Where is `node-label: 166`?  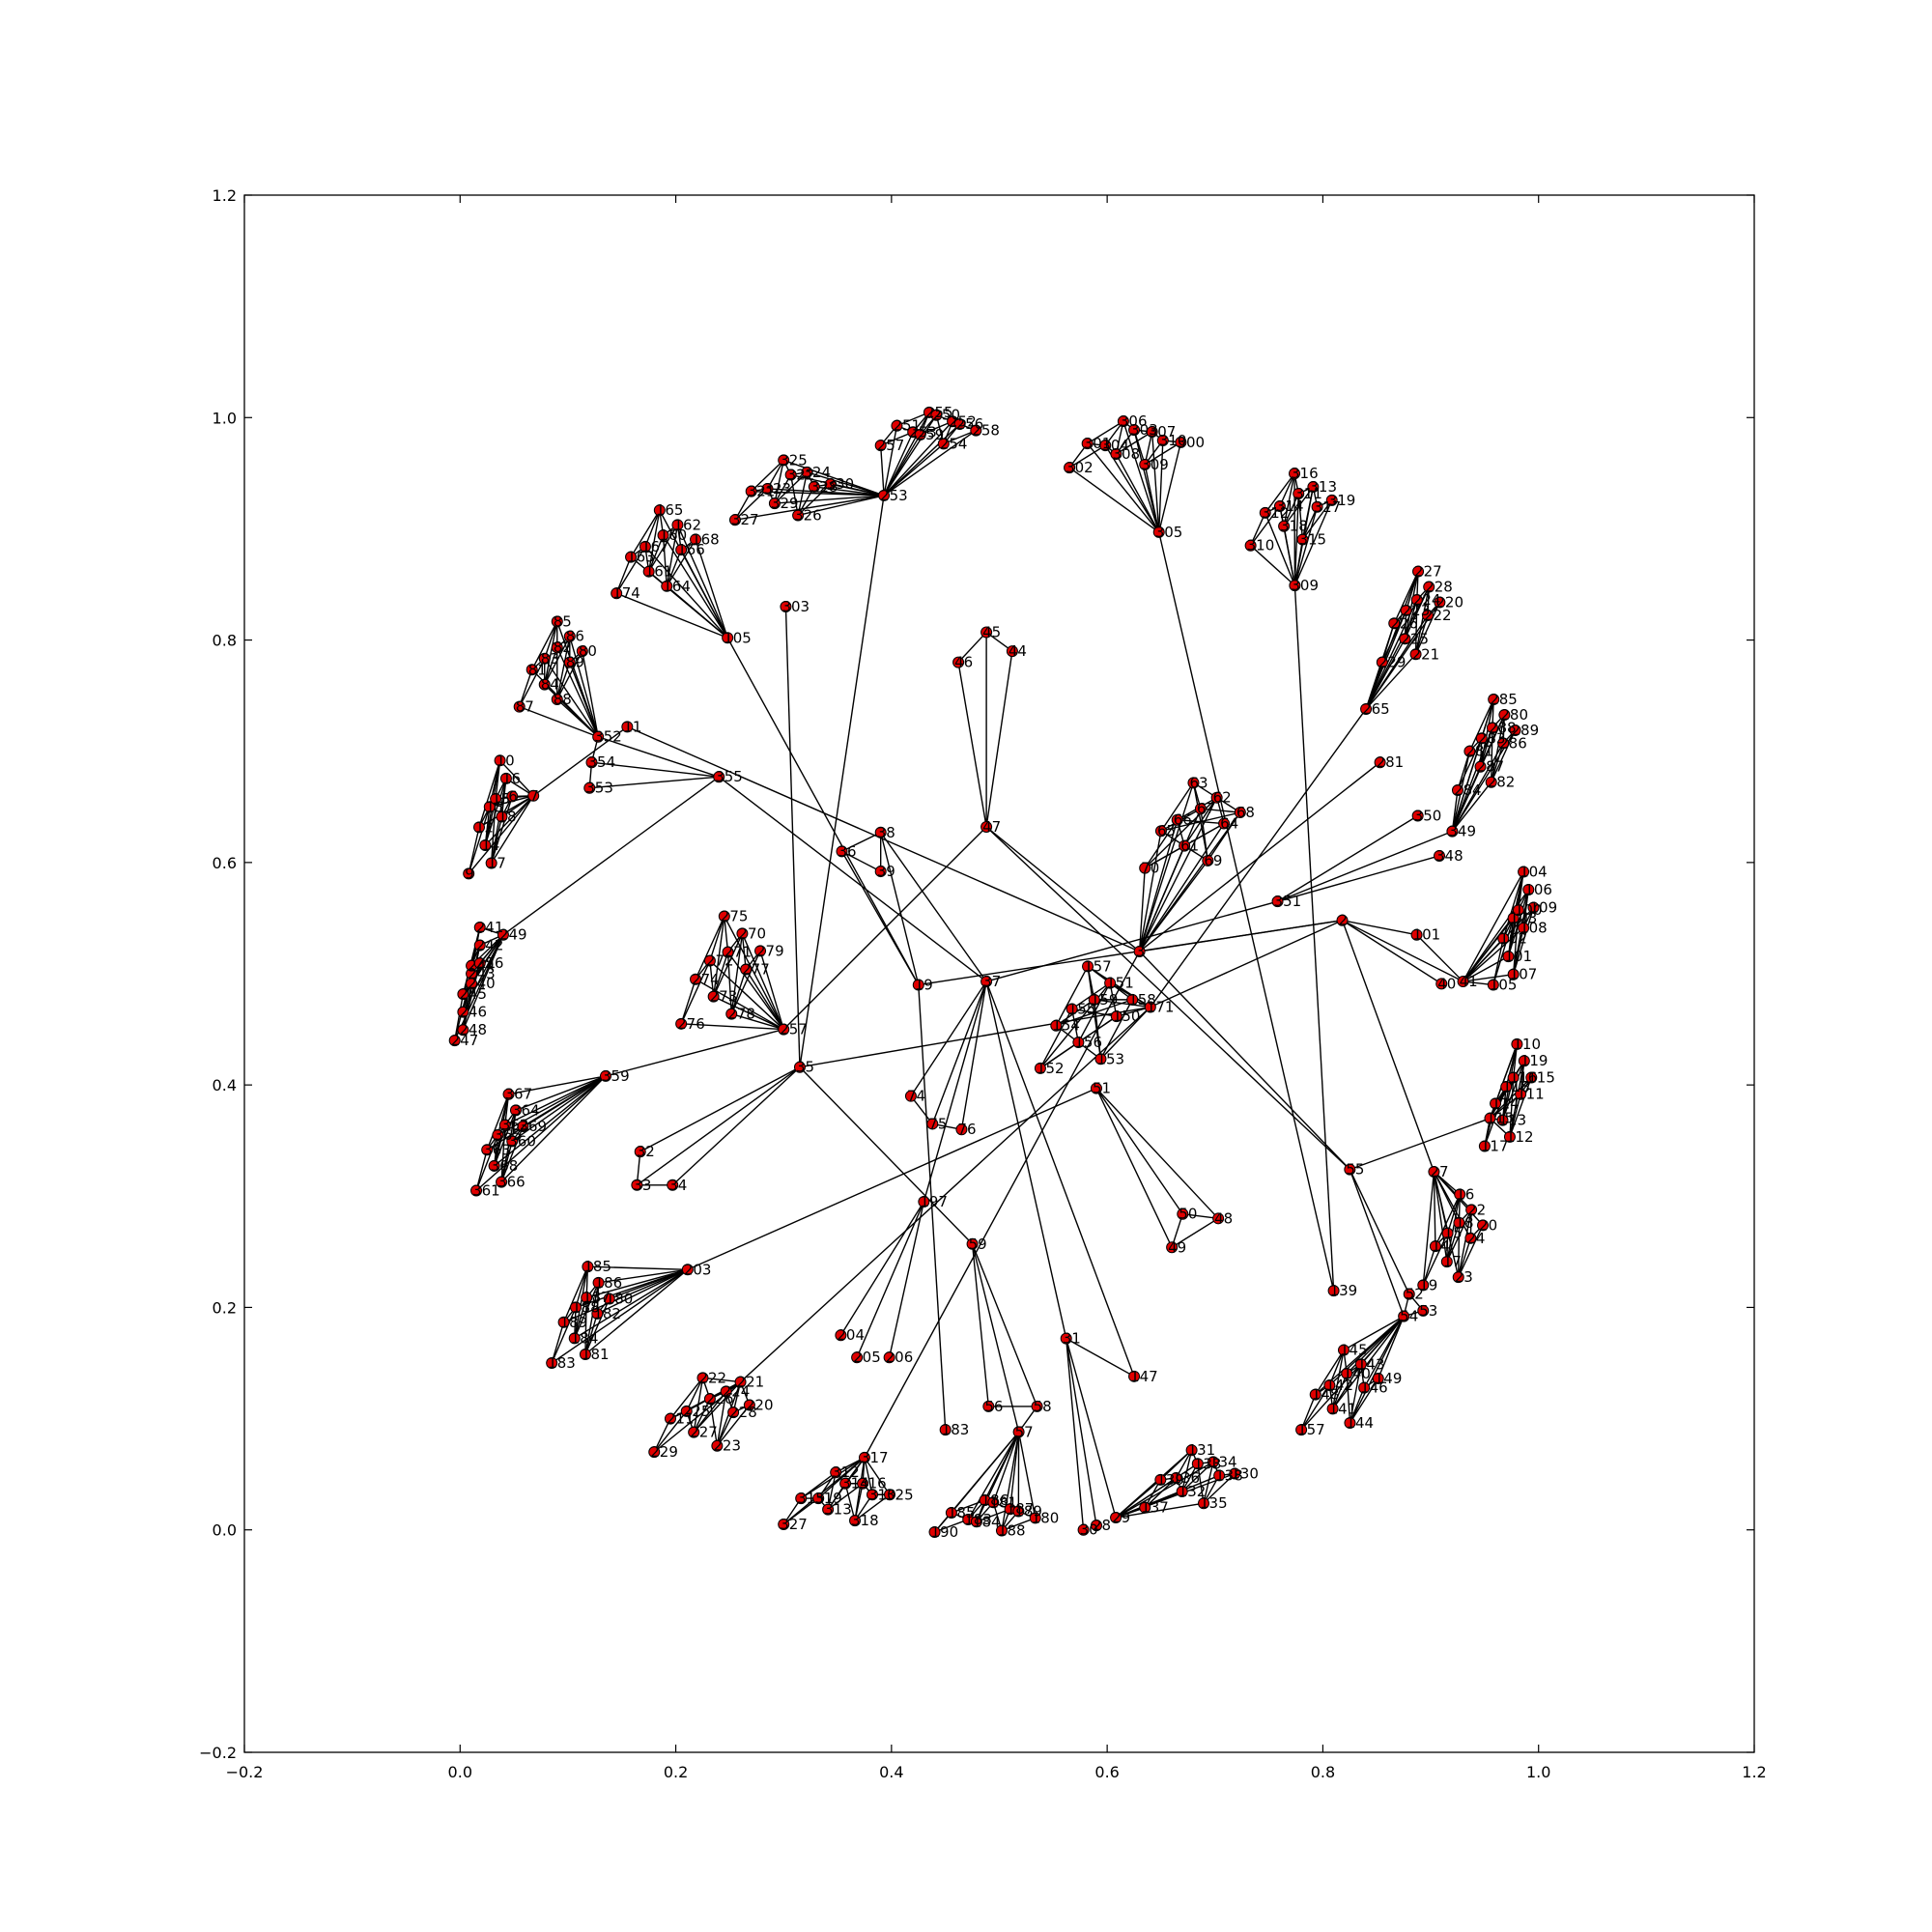 node-label: 166 is located at coordinates (691, 549).